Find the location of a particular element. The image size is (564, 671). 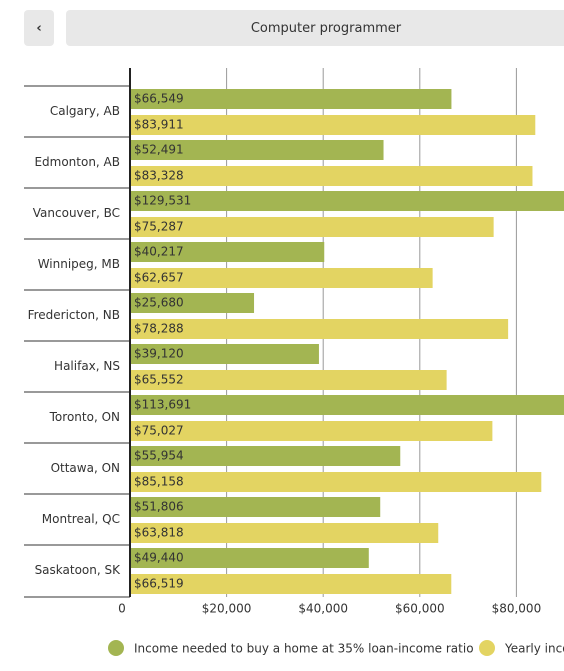

value-label: $75,027 is located at coordinates (159, 431).